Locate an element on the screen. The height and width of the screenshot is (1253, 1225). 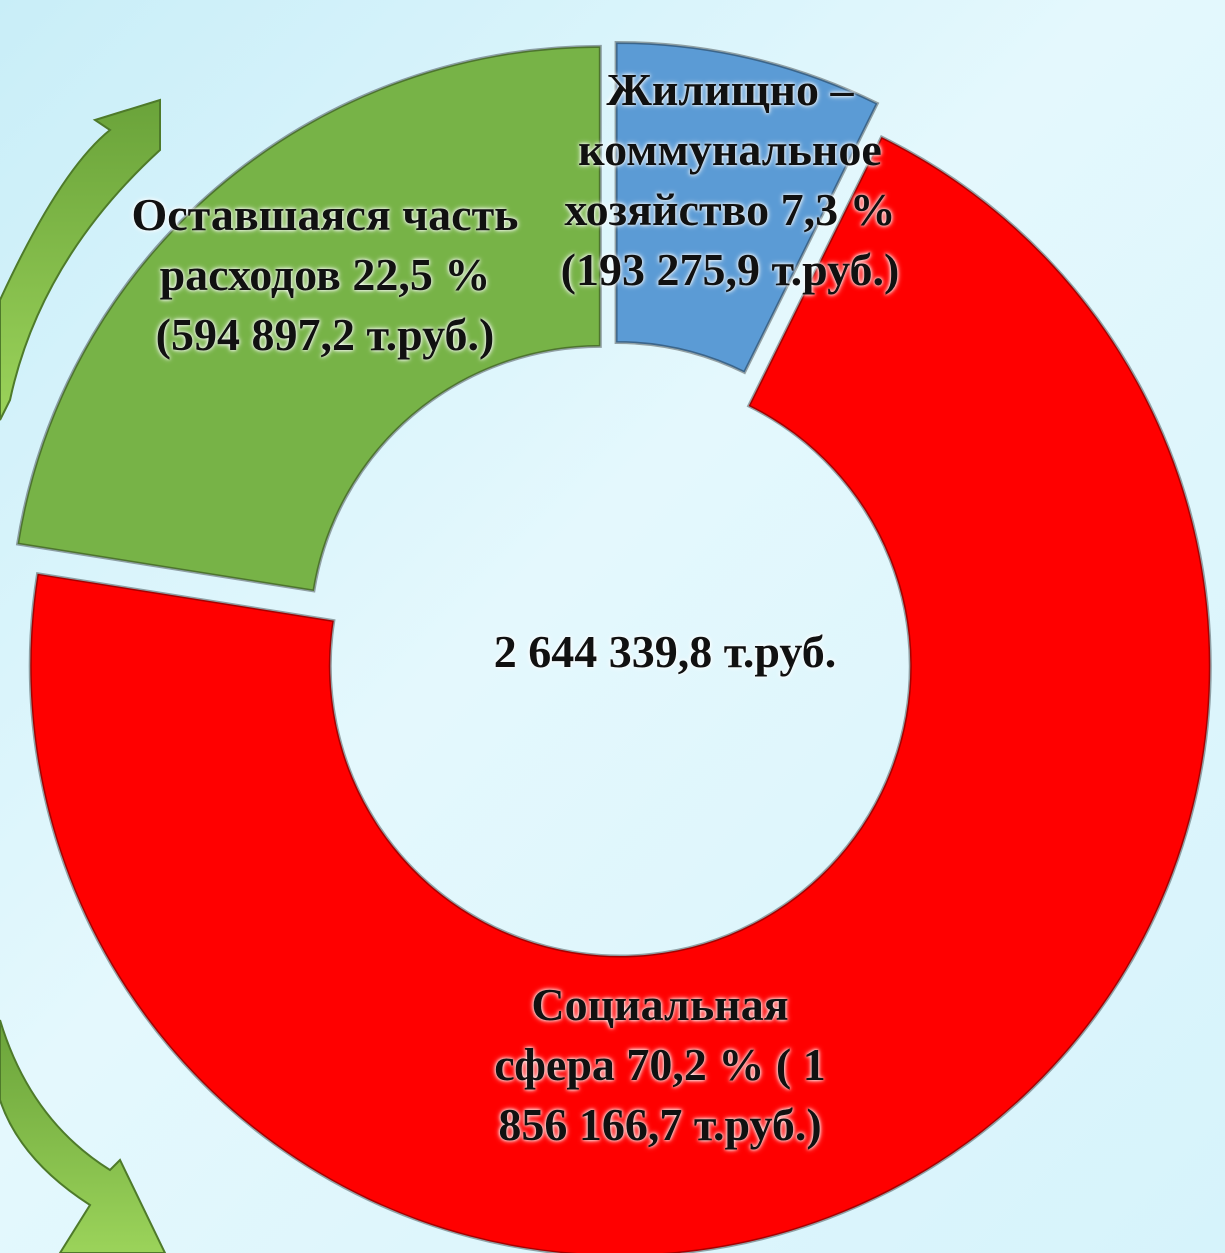
amount-label: ( 1 856 166,7 т.руб.) is located at coordinates (662, 1094).